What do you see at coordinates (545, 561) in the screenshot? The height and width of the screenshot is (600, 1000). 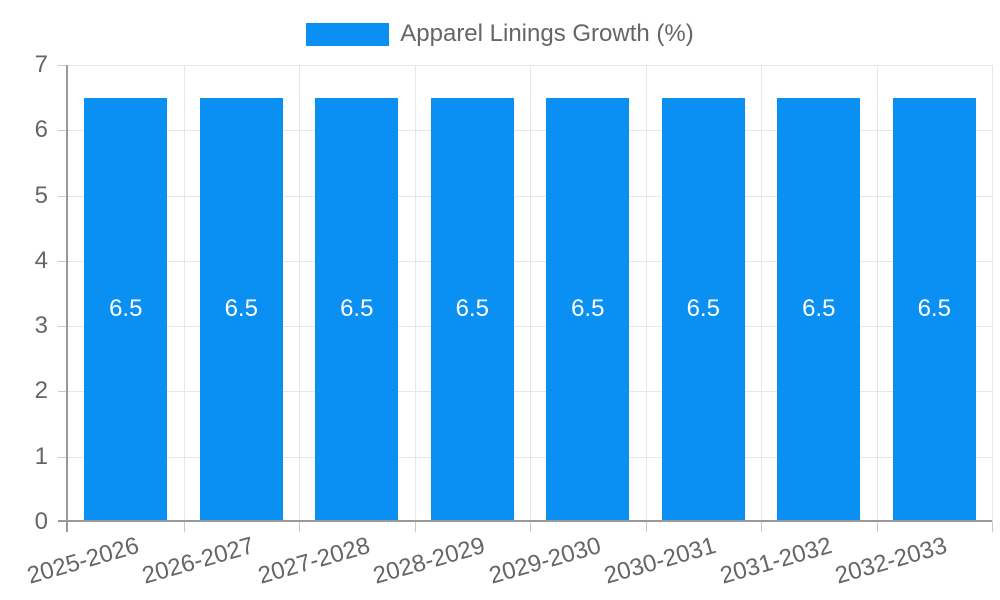 I see `x-tick-label: 2029-2030` at bounding box center [545, 561].